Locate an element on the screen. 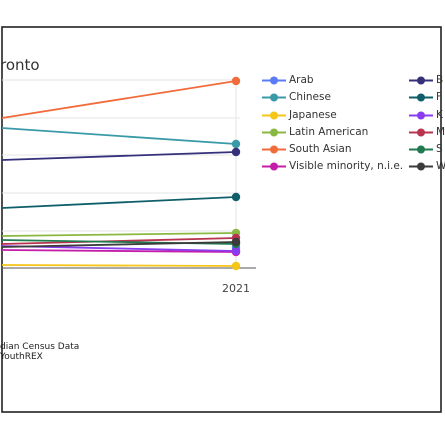 The image size is (445, 445). legend-label: M is located at coordinates (440, 131).